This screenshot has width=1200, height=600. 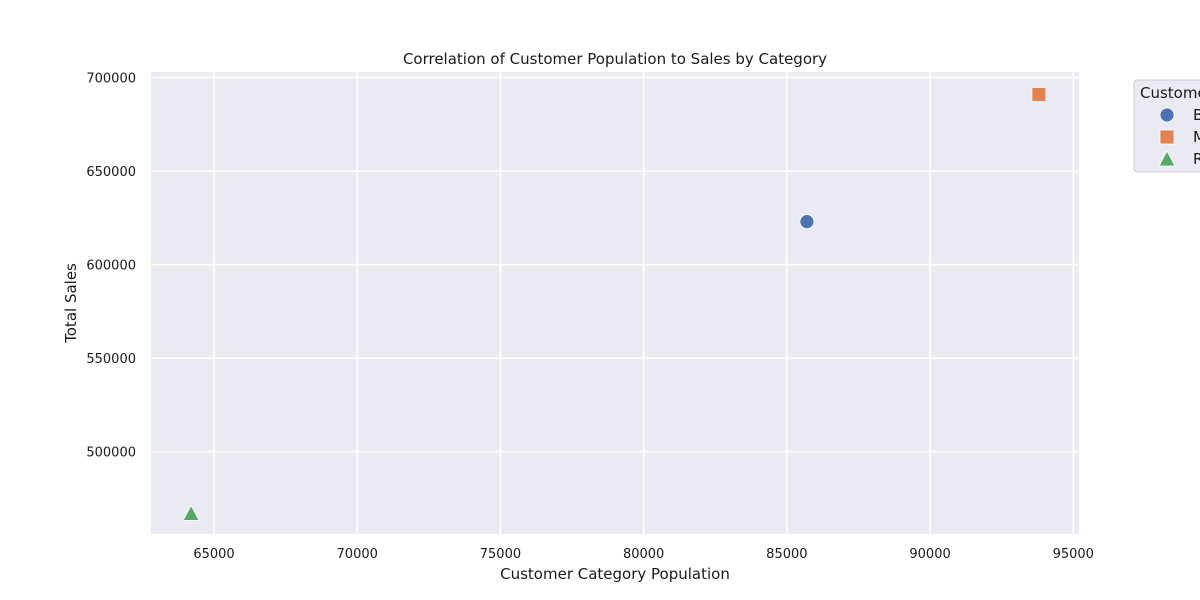 I want to click on legend-label: B, so click(x=1196, y=115).